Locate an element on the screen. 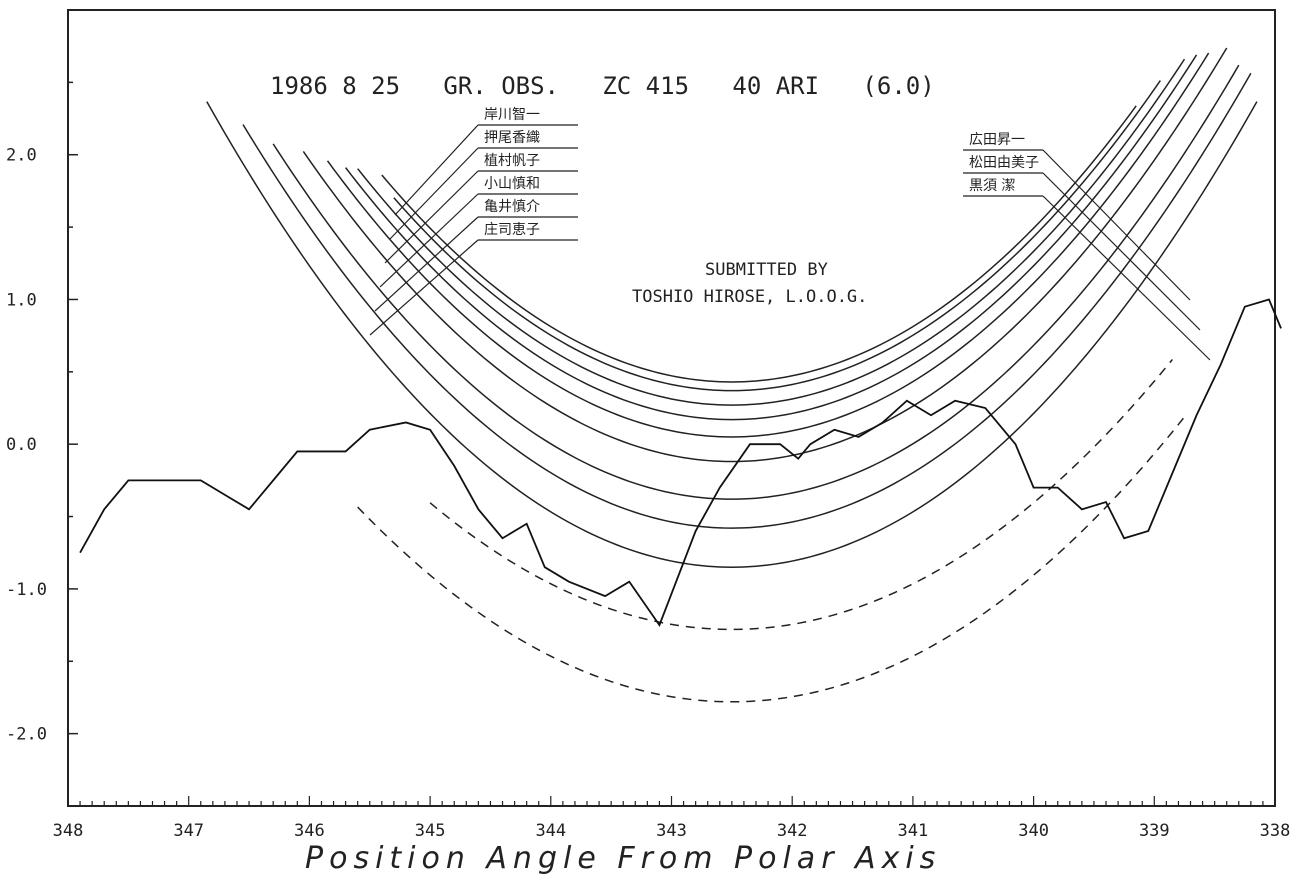 This screenshot has width=1299, height=879. observer-label: 亀井慎介 is located at coordinates (512, 207).